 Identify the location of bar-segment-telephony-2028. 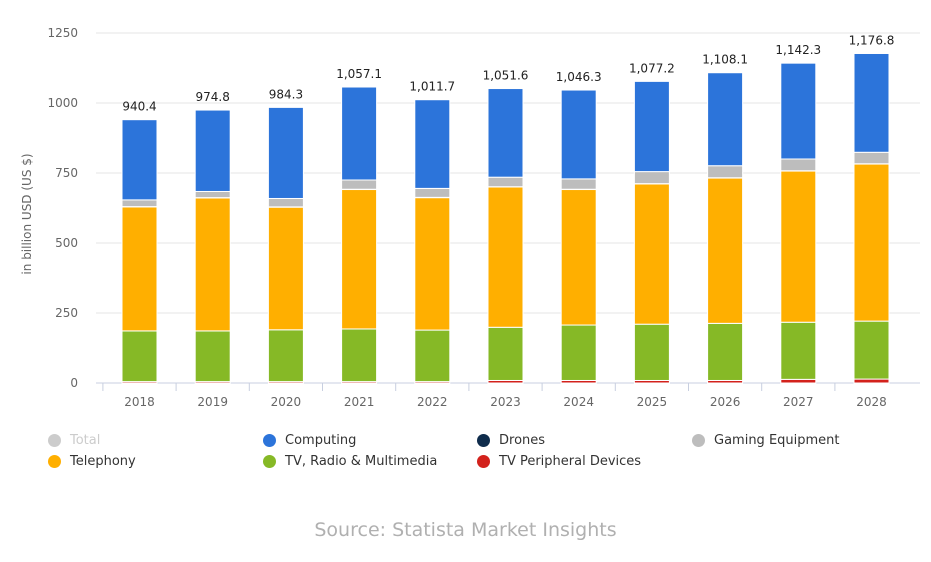
(871, 242).